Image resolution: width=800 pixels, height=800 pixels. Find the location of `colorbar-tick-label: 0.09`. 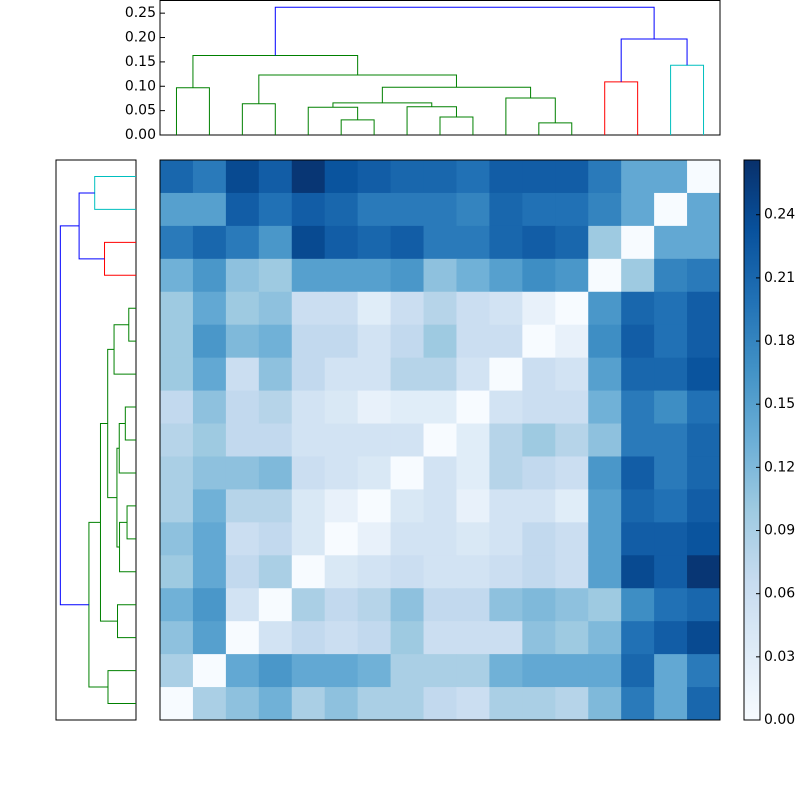

colorbar-tick-label: 0.09 is located at coordinates (779, 531).